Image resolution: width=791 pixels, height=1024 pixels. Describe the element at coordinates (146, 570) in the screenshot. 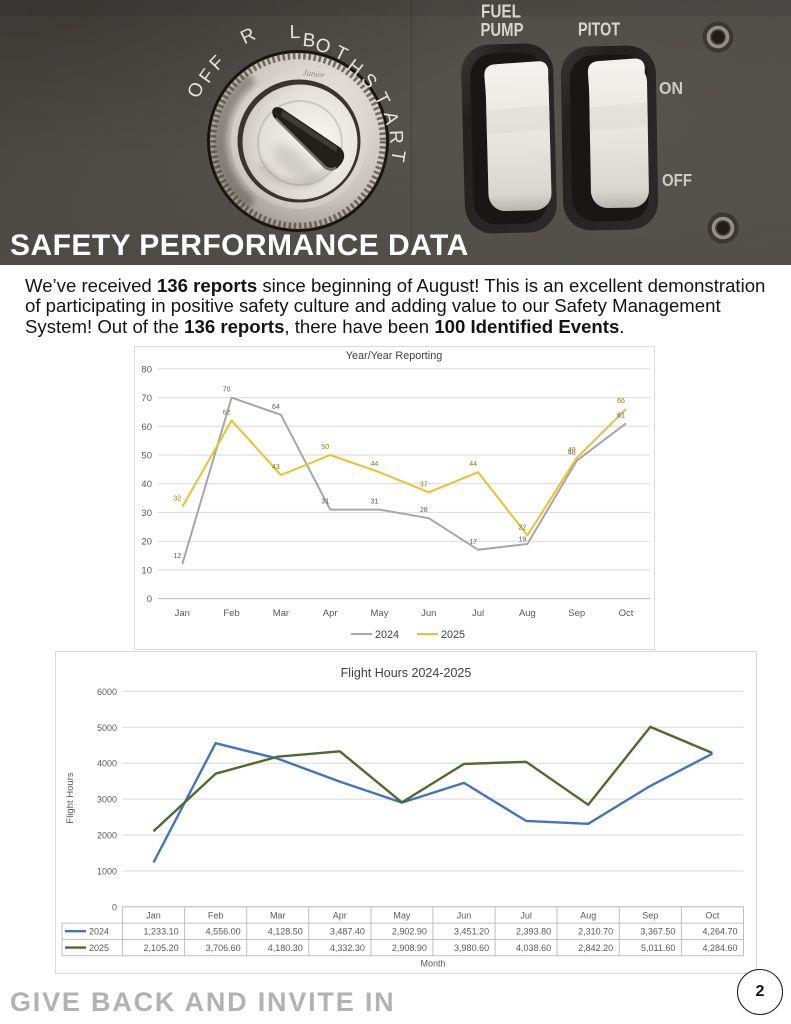

I see `svg-text: 10` at that location.